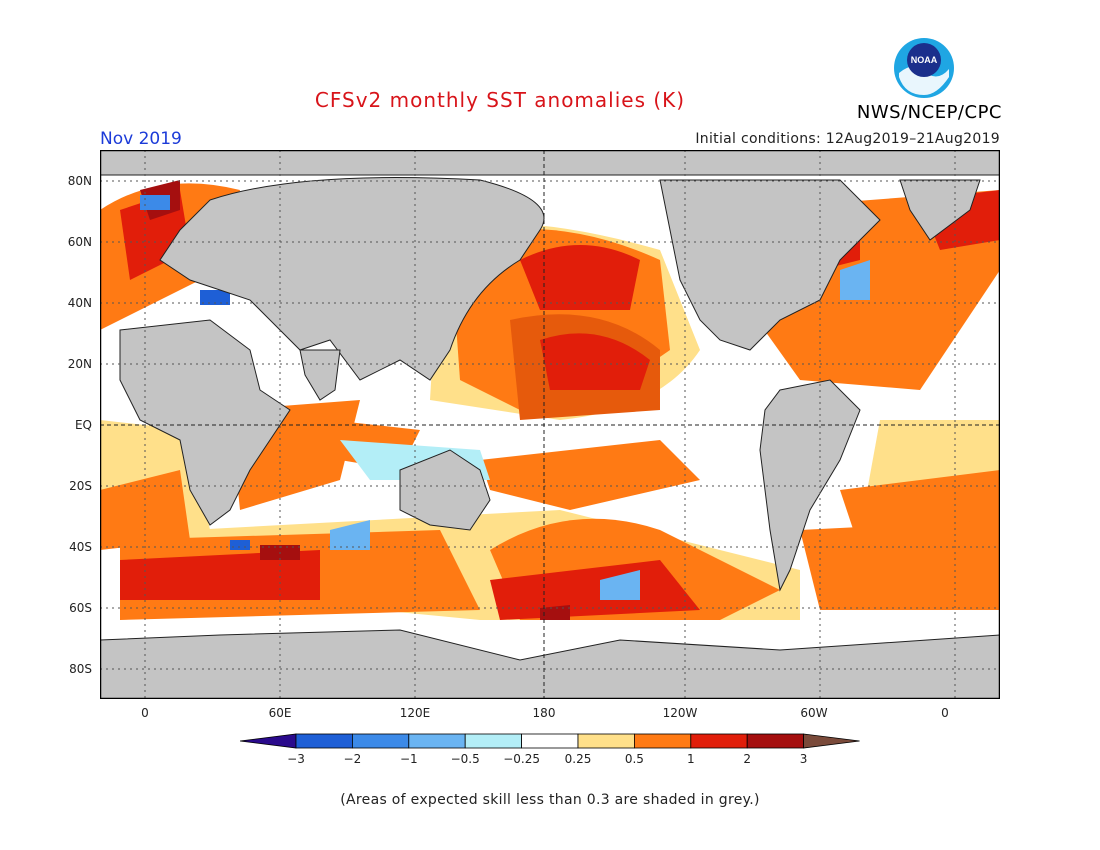 Image resolution: width=1100 pixels, height=850 pixels. What do you see at coordinates (80, 608) in the screenshot?
I see `lat-label-60s: 60S` at bounding box center [80, 608].